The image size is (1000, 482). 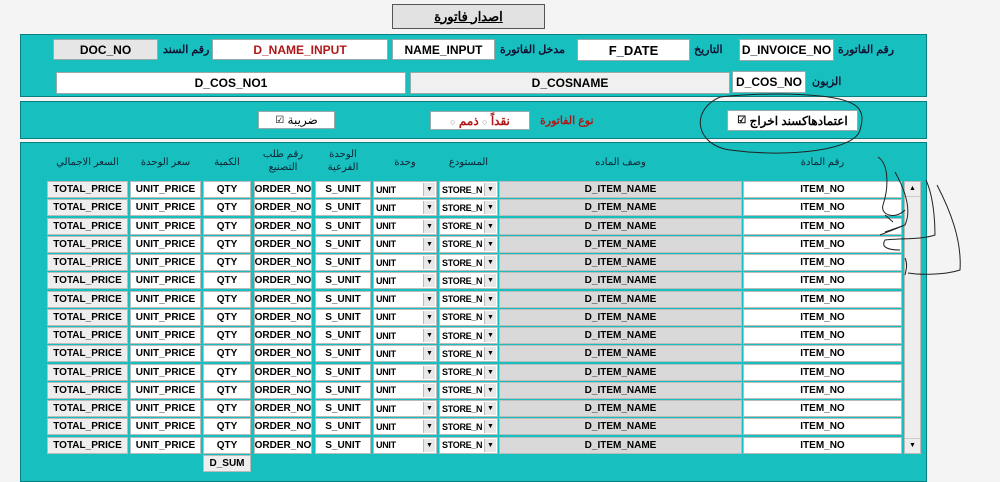 What do you see at coordinates (105, 49) in the screenshot?
I see `doc-no-field: DOC_NO` at bounding box center [105, 49].